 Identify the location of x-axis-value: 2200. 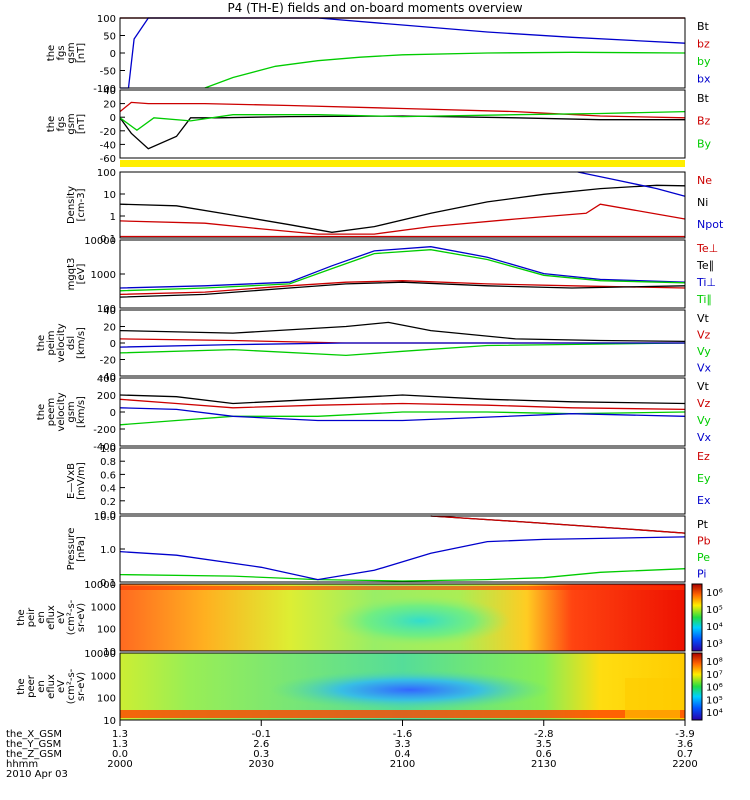
(684, 764).